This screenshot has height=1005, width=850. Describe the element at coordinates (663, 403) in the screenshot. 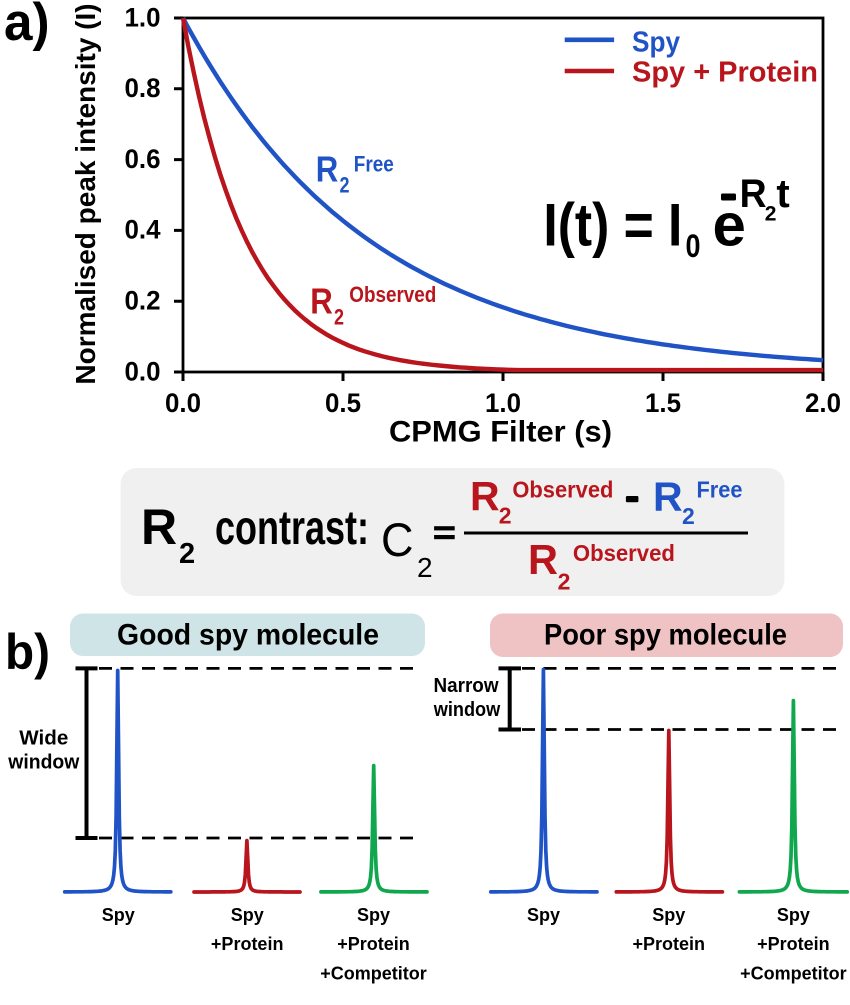

I see `svg-text: 1.5` at that location.